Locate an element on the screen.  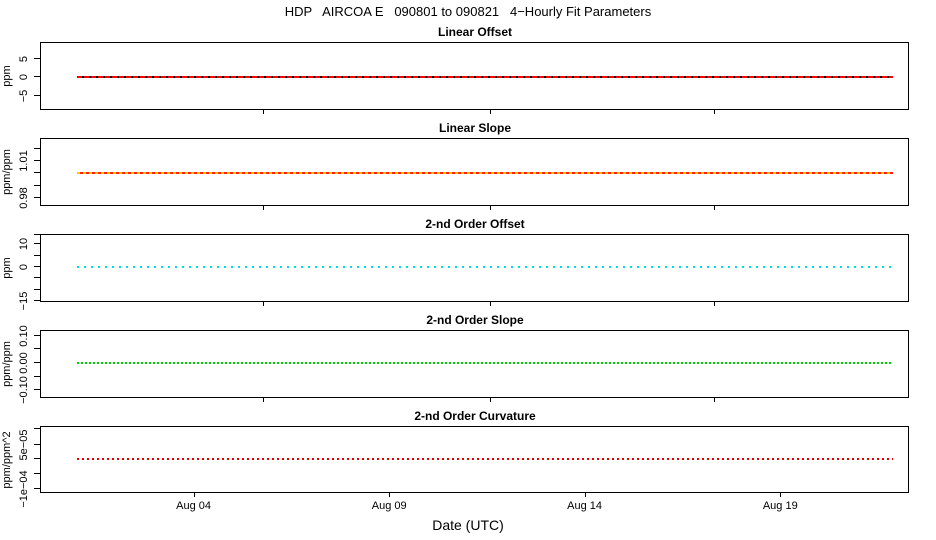
y-tick-label: −15 is located at coordinates (24, 301).